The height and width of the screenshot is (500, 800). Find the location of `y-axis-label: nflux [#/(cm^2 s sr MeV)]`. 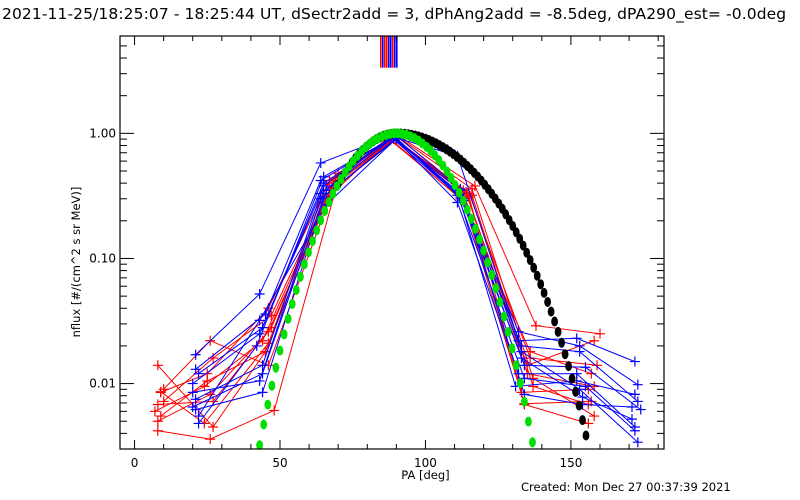

y-axis-label: nflux [#/(cm^2 s sr MeV)] is located at coordinates (76, 262).